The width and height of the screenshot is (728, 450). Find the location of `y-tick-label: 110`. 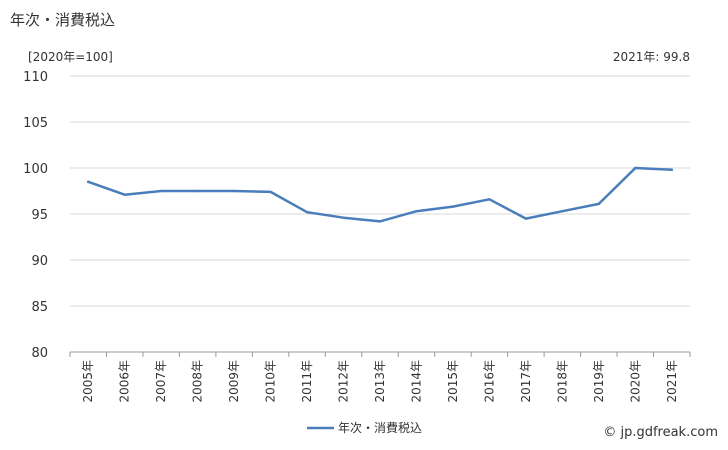

y-tick-label: 110 is located at coordinates (35, 77).